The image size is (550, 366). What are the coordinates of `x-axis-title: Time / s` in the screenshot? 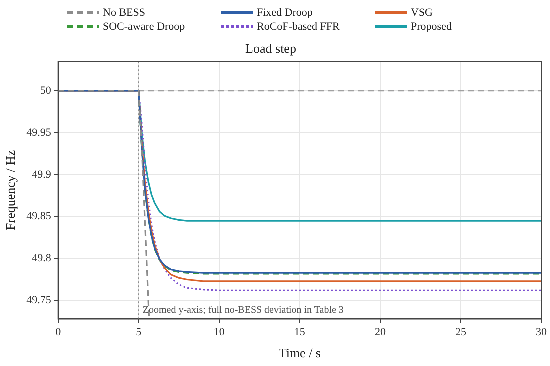 It's located at (300, 353).